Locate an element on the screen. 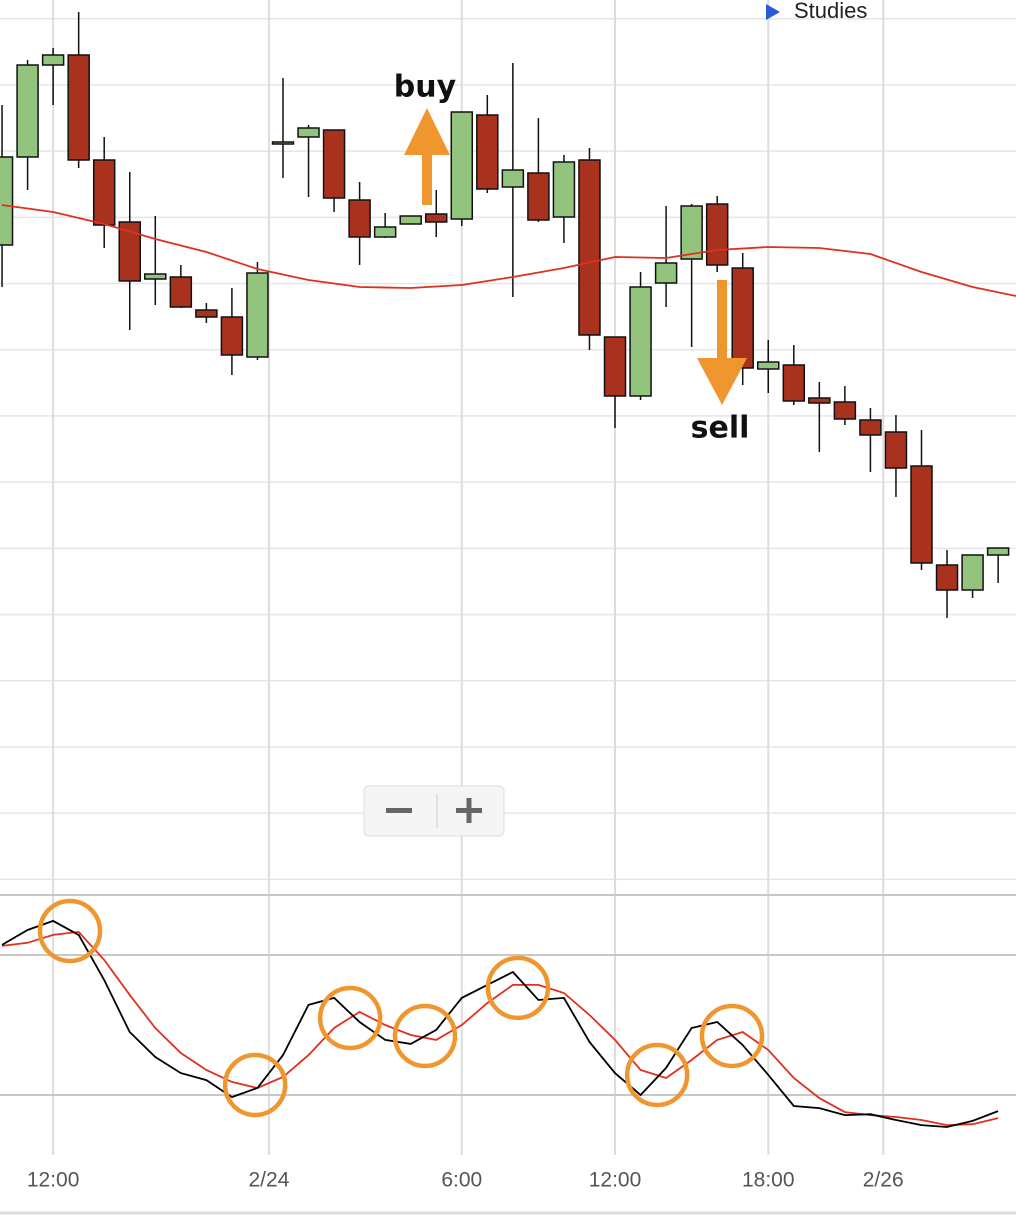 Image resolution: width=1016 pixels, height=1217 pixels. studies-button: Studies is located at coordinates (830, 11).